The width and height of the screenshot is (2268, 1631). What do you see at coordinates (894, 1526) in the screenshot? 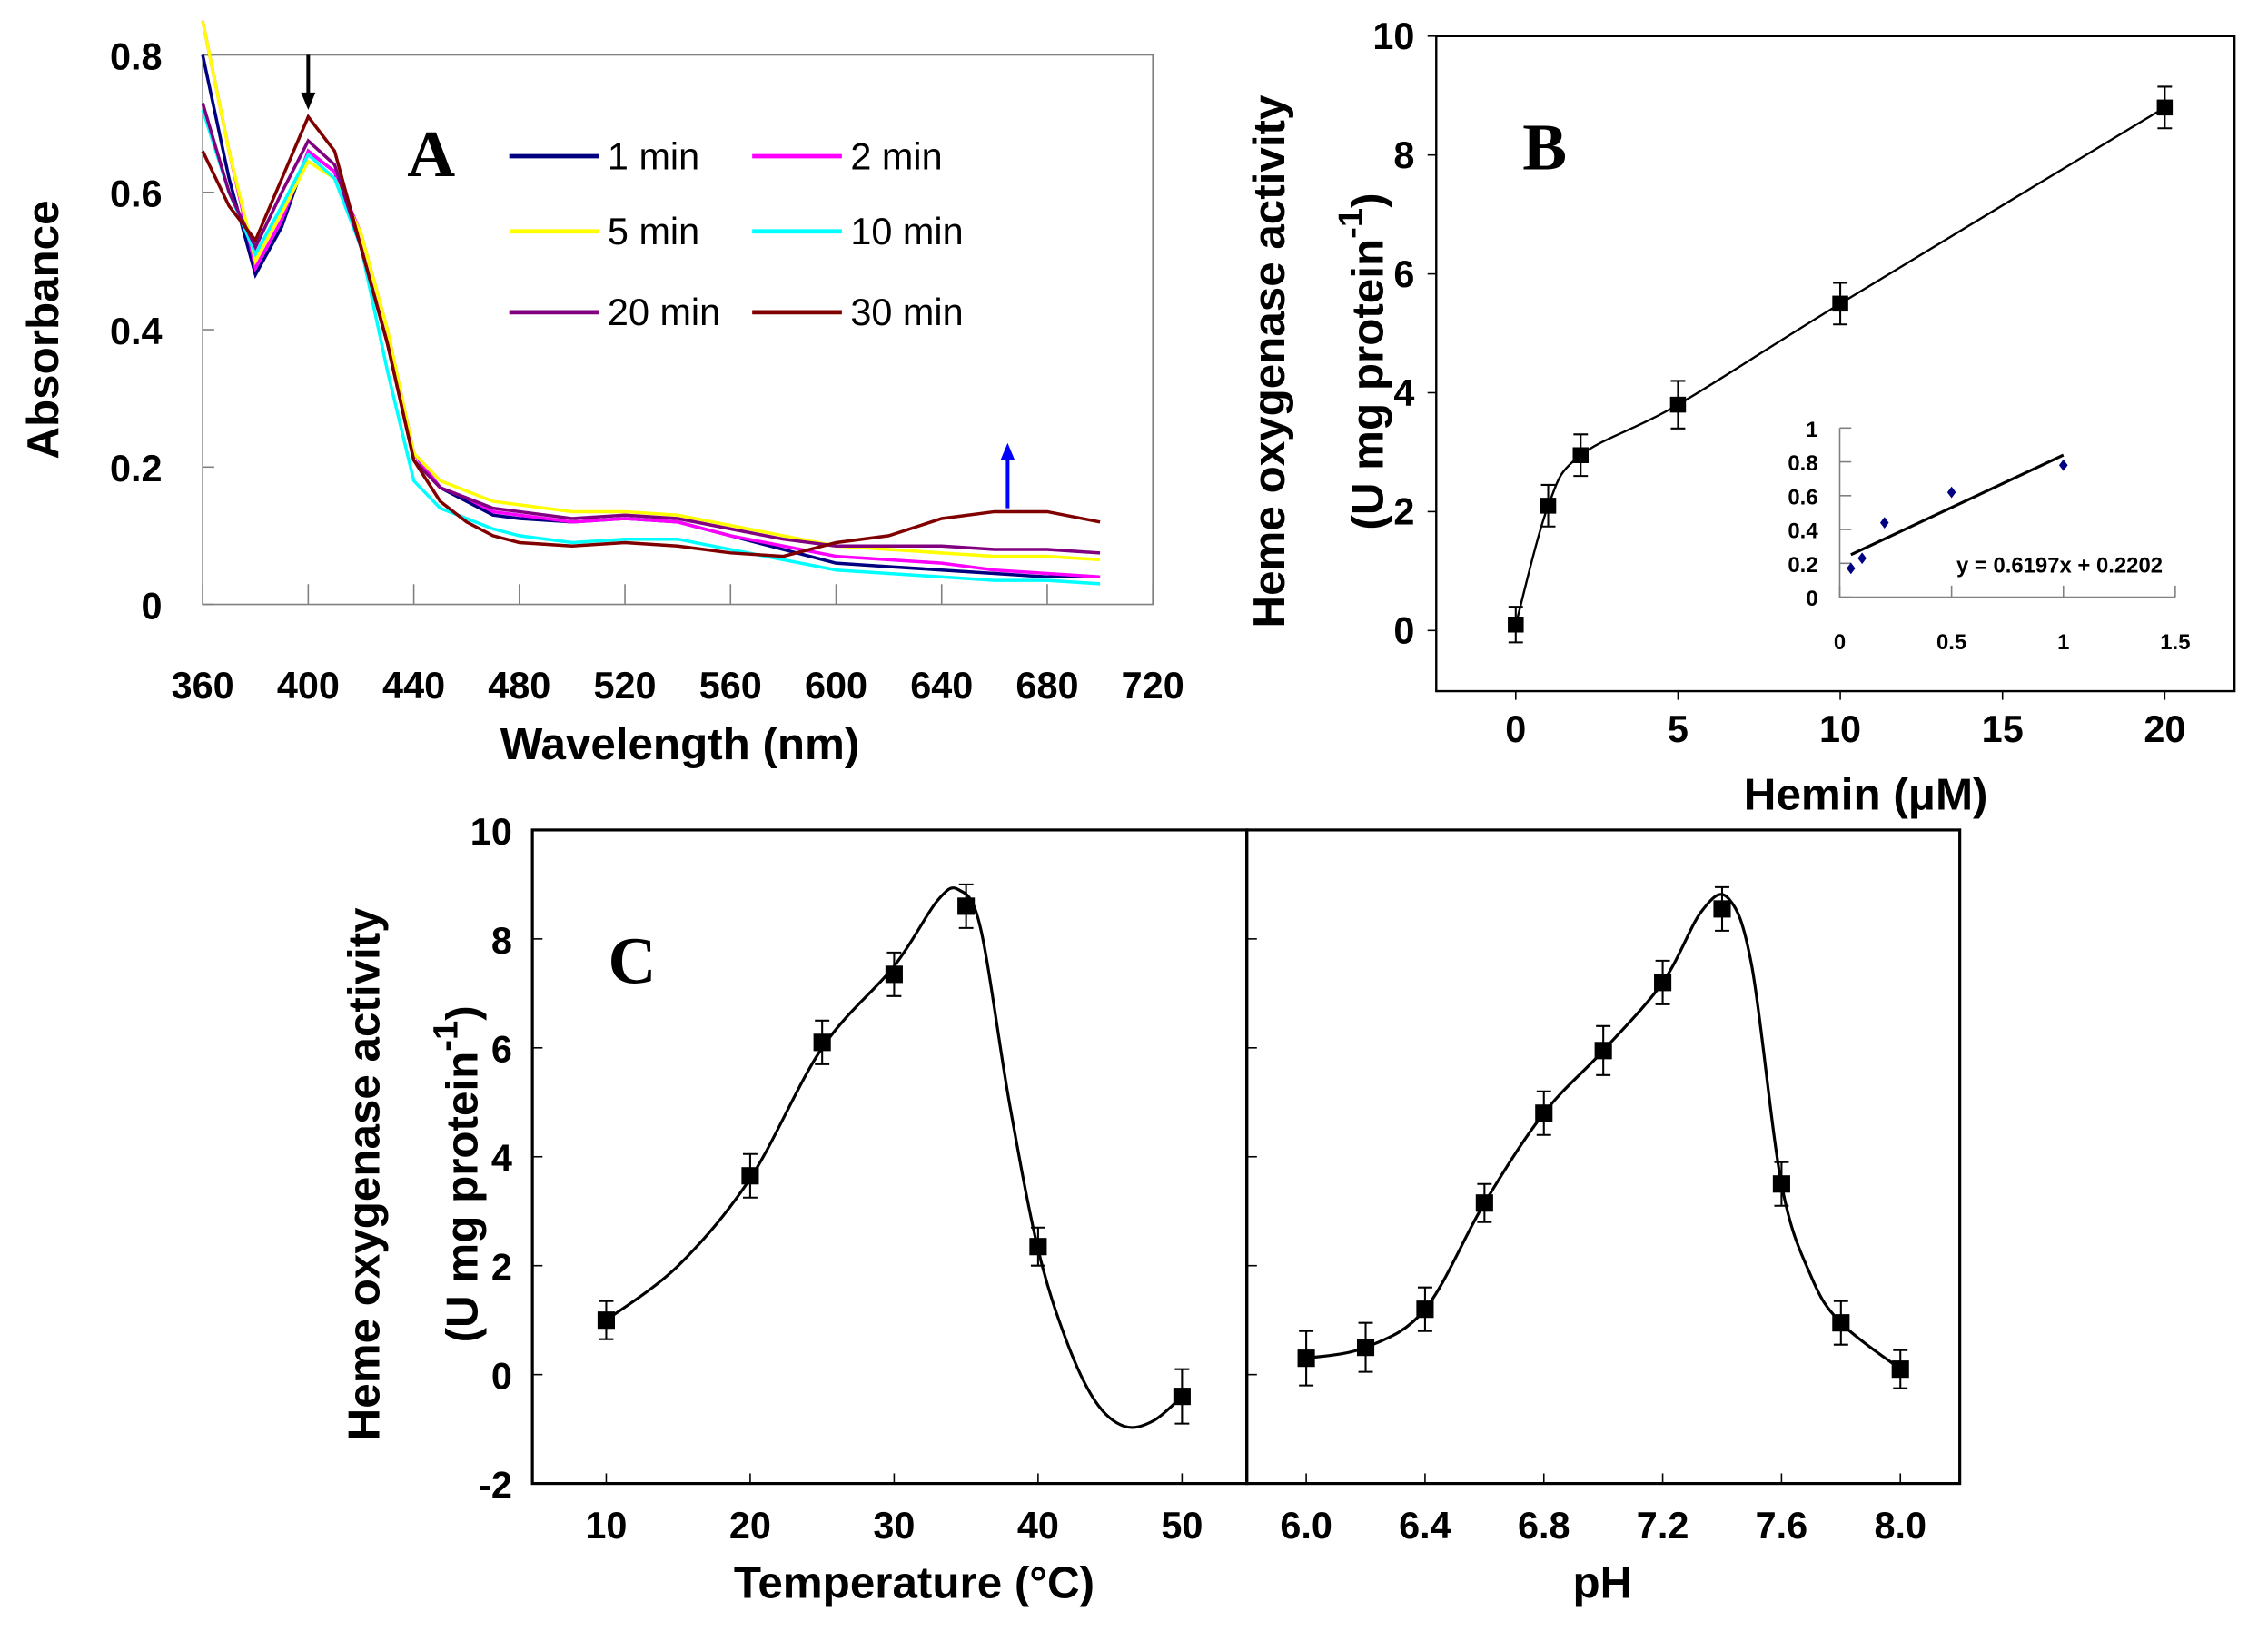
I see `x-tick-label: 30` at bounding box center [894, 1526].